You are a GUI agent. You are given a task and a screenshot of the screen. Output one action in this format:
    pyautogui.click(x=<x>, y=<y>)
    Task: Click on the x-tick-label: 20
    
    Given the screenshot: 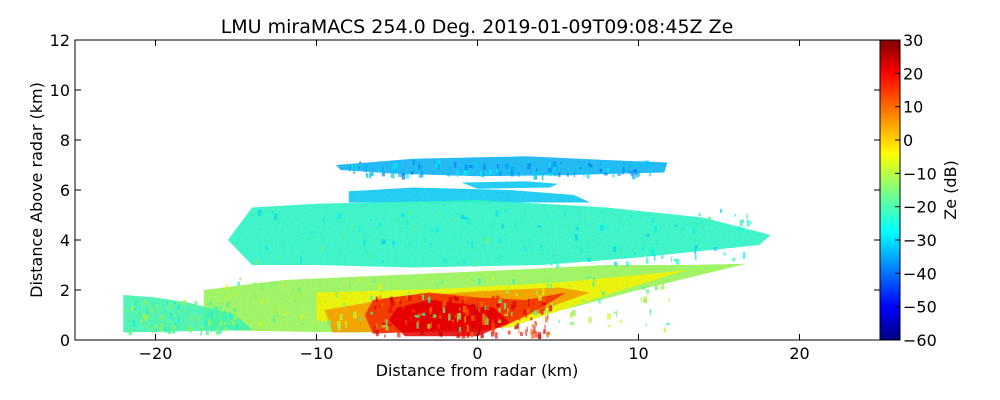 What is the action you would take?
    pyautogui.click(x=799, y=353)
    